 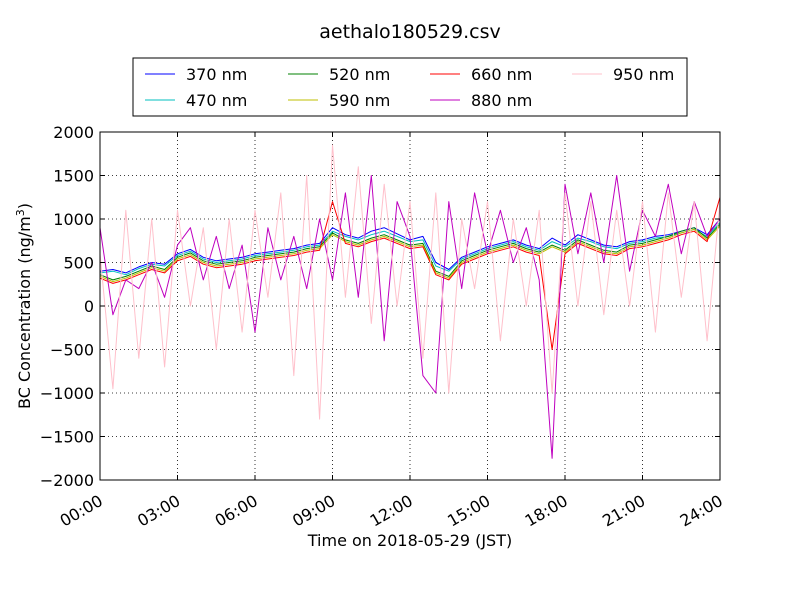 I want to click on y-axis-label: BC Concentration (ng/m3), so click(x=24, y=306).